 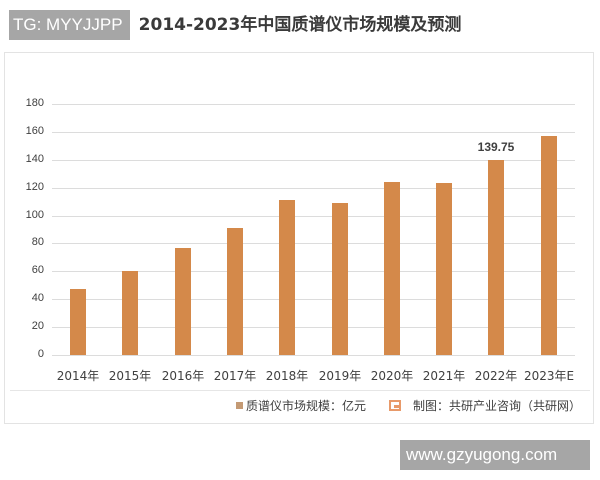 What do you see at coordinates (497, 406) in the screenshot?
I see `source-label: 制图：共研产业咨询（共研网）` at bounding box center [497, 406].